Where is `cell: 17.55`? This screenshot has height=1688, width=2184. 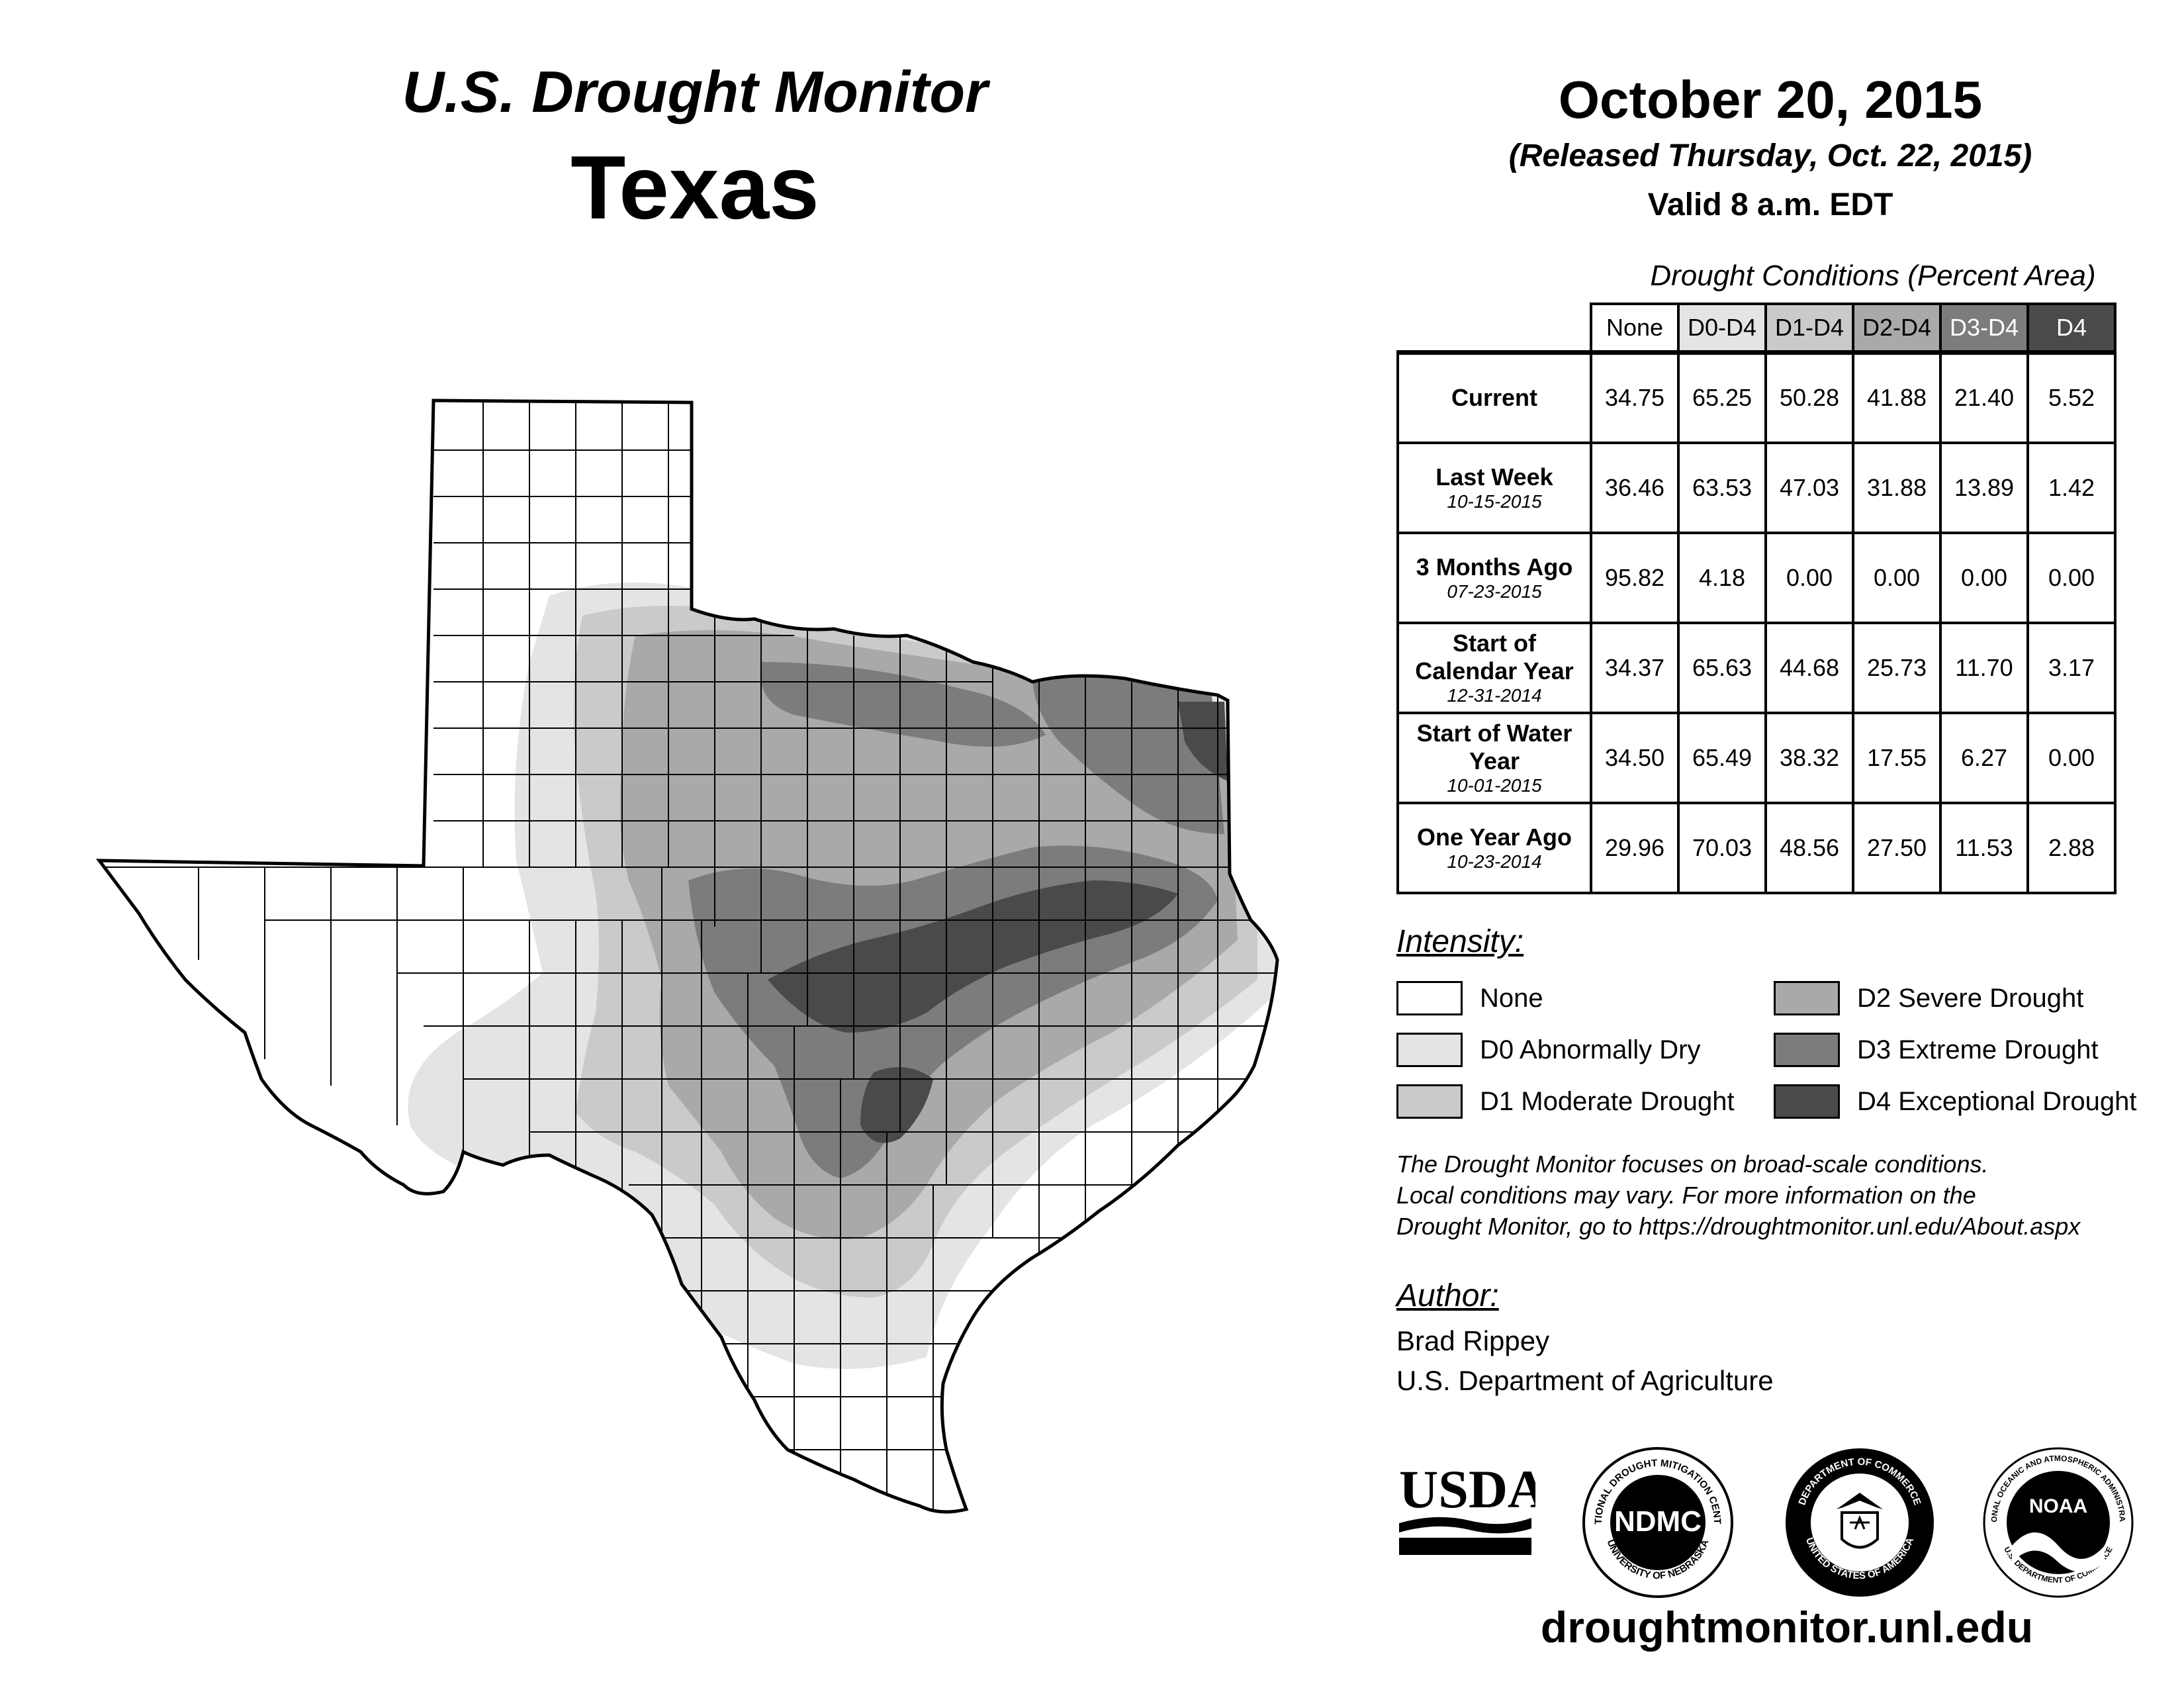 cell: 17.55 is located at coordinates (1897, 757).